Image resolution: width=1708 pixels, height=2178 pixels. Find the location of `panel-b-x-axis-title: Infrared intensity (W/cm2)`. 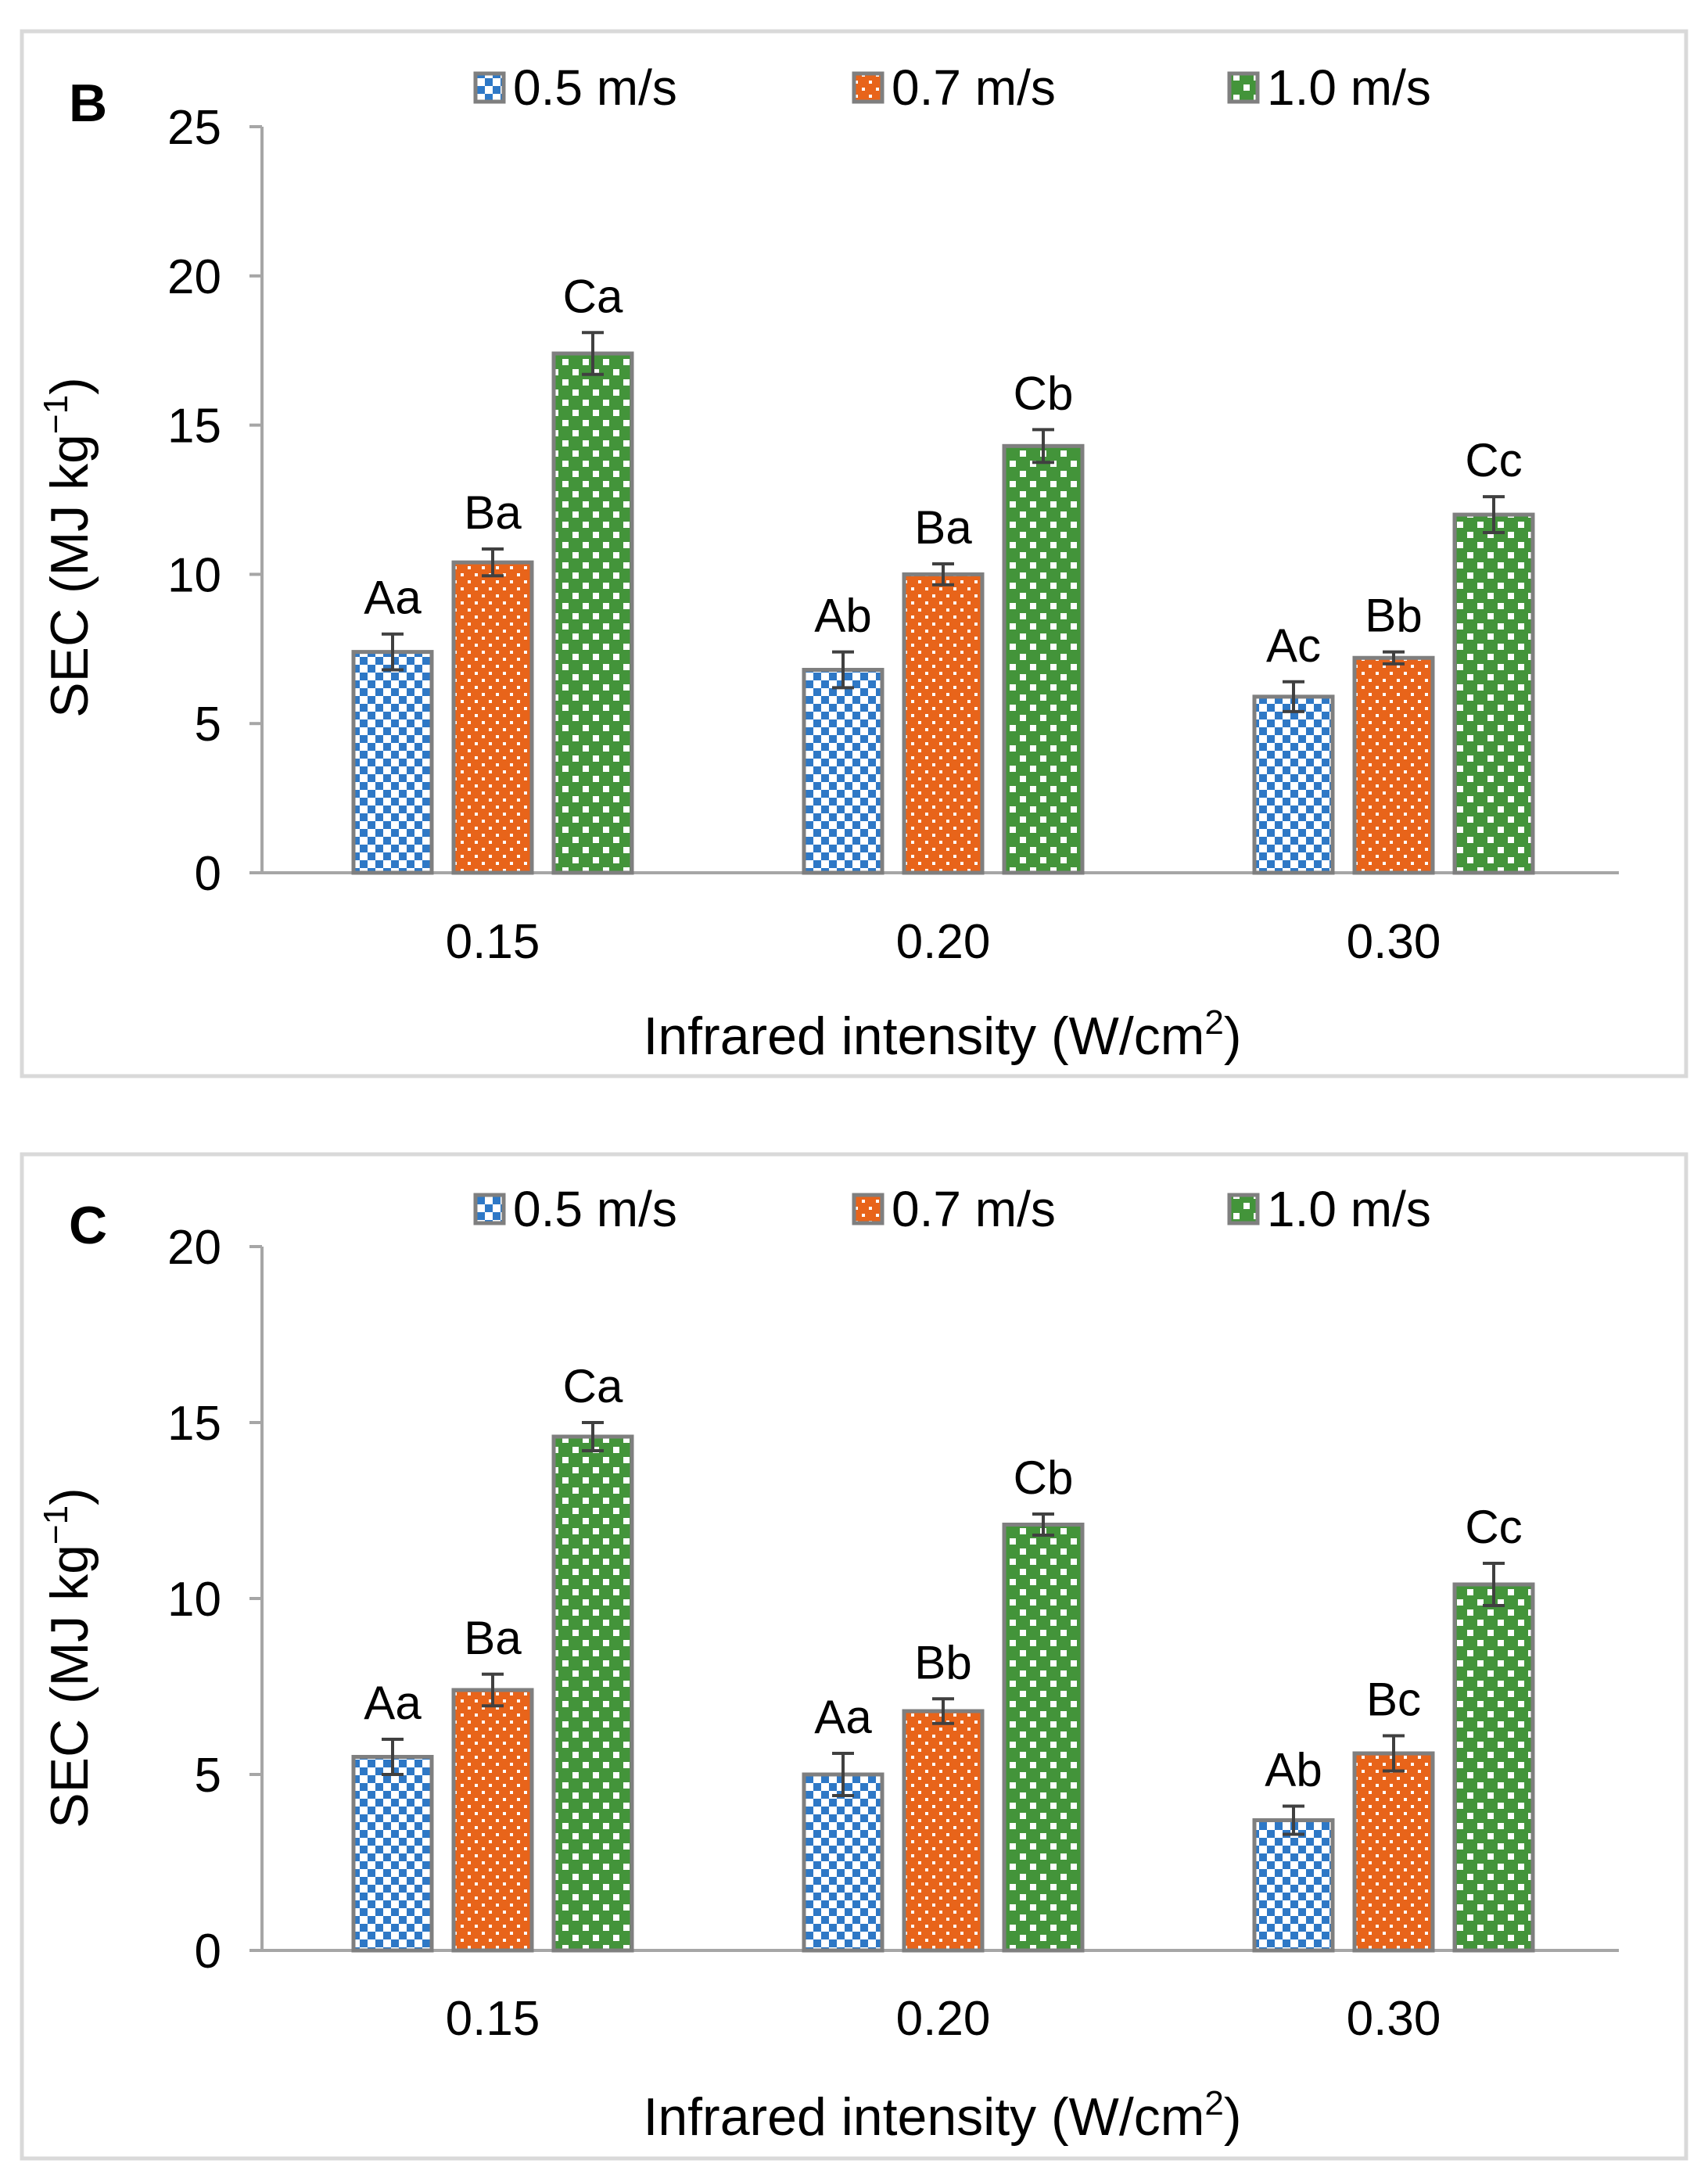

panel-b-x-axis-title: Infrared intensity (W/cm2) is located at coordinates (942, 1034).